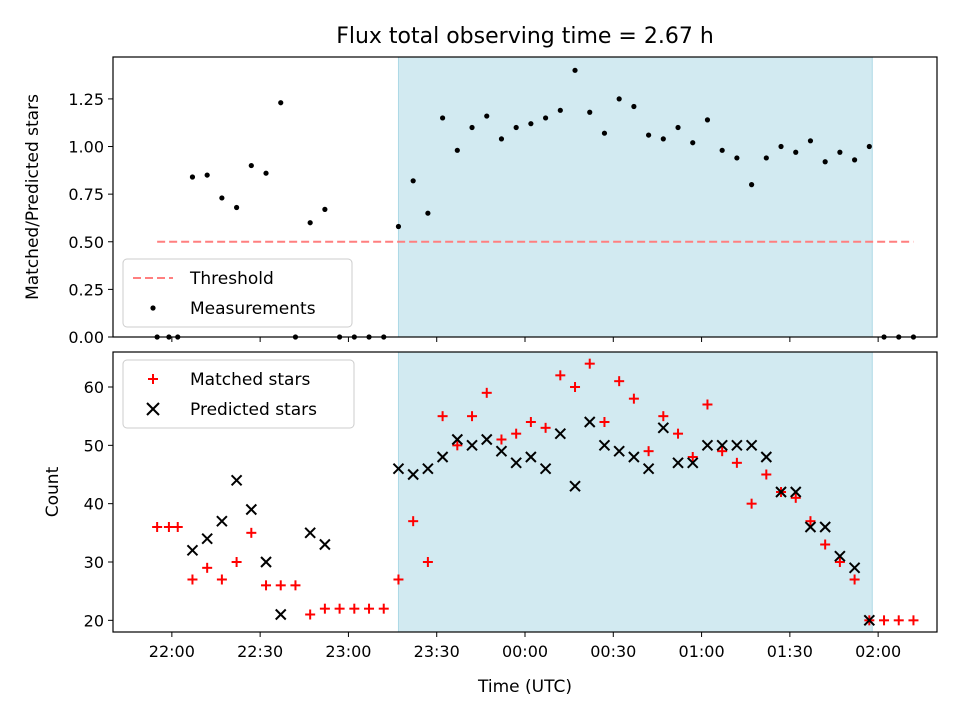 This screenshot has width=960, height=724. I want to click on legend-matched-handle, so click(153, 379).